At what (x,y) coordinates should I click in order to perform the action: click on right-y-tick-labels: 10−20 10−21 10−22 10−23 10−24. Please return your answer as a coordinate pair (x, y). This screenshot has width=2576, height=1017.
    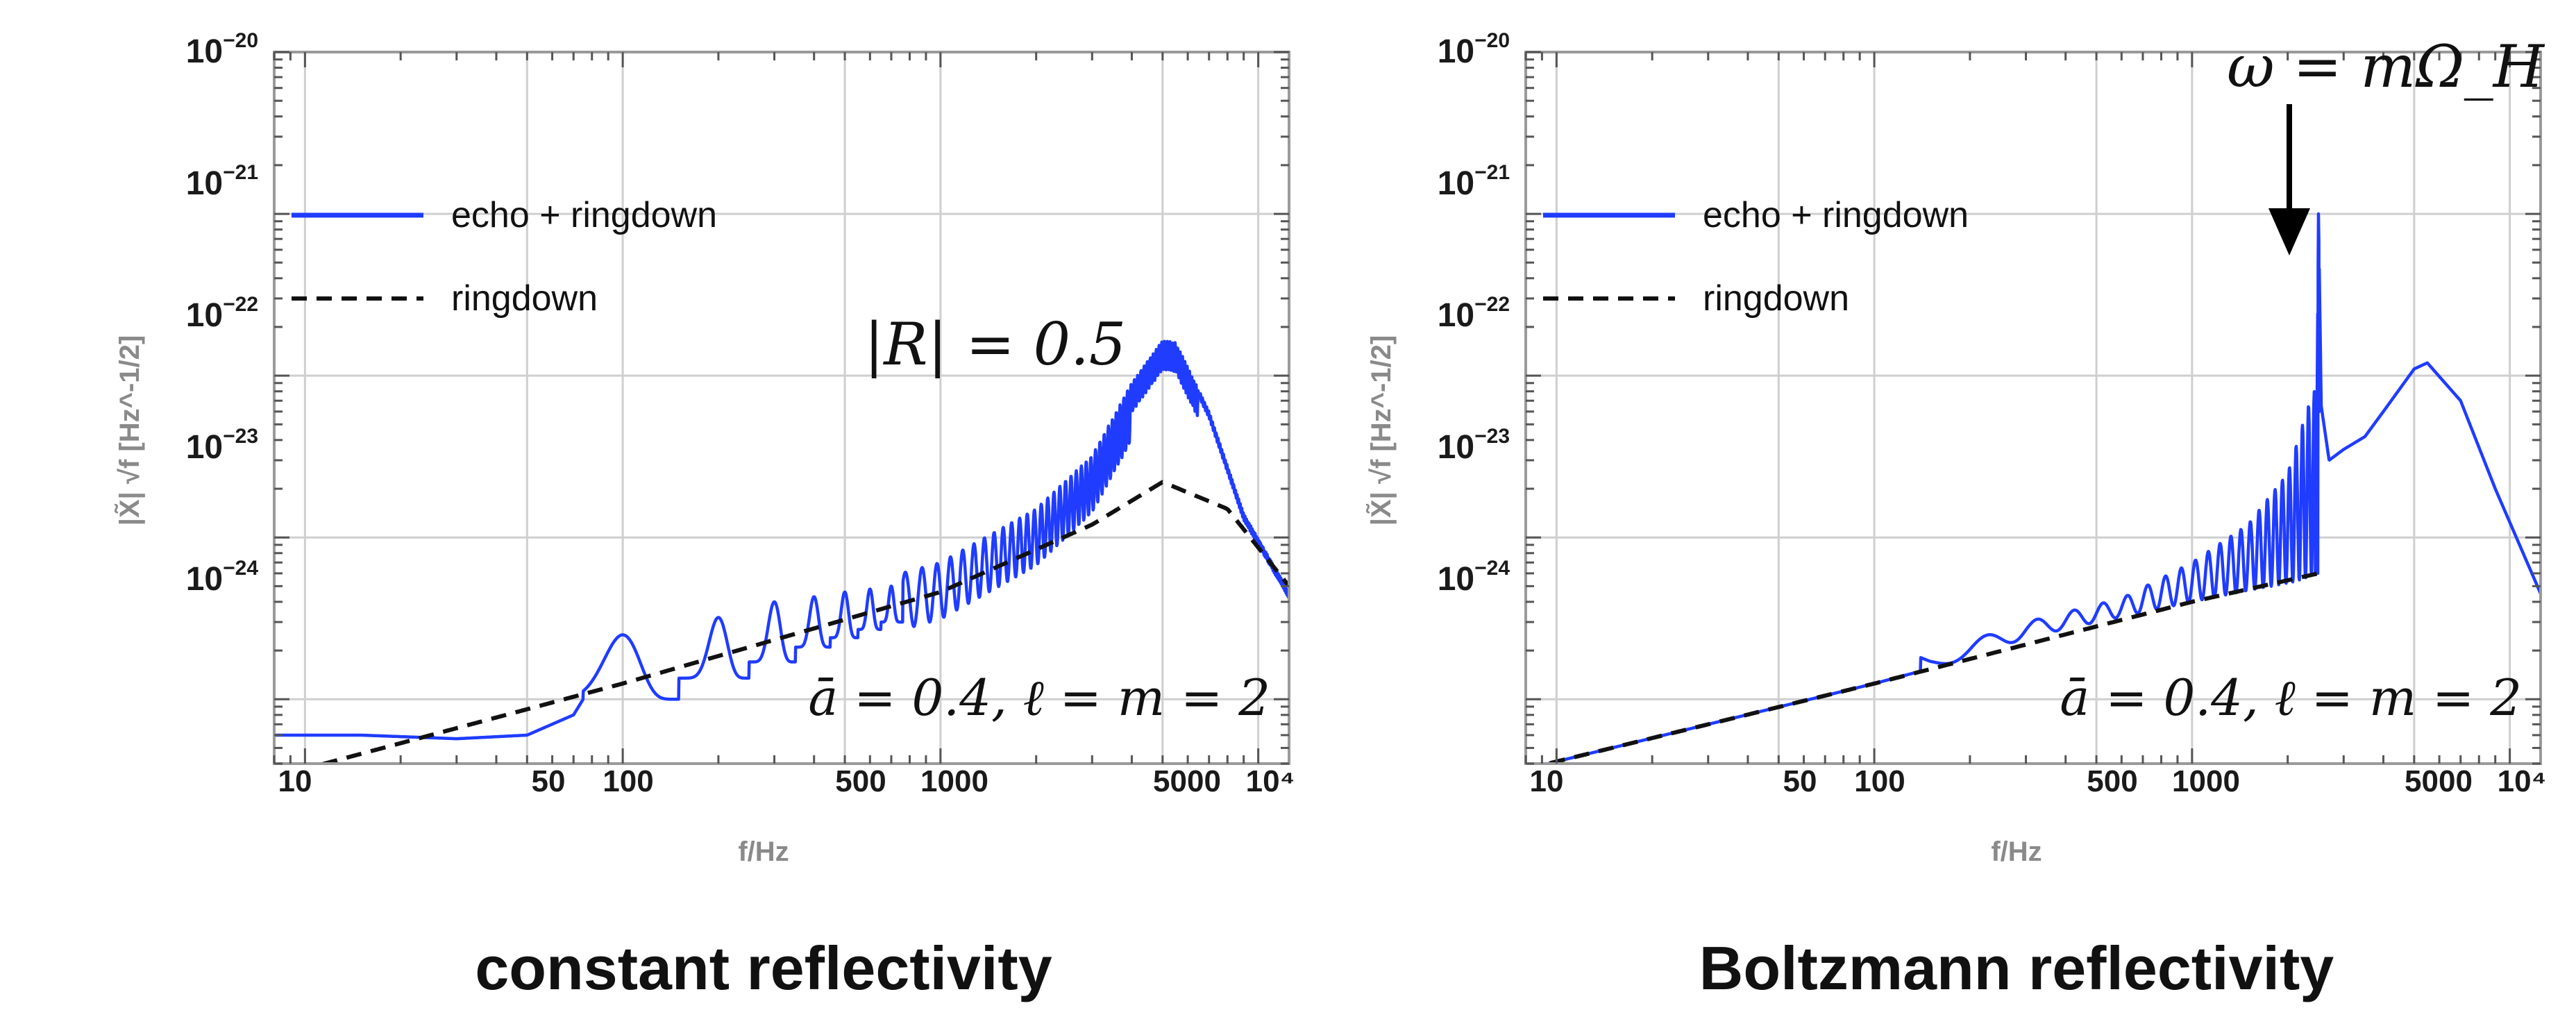
    Looking at the image, I should click on (1474, 313).